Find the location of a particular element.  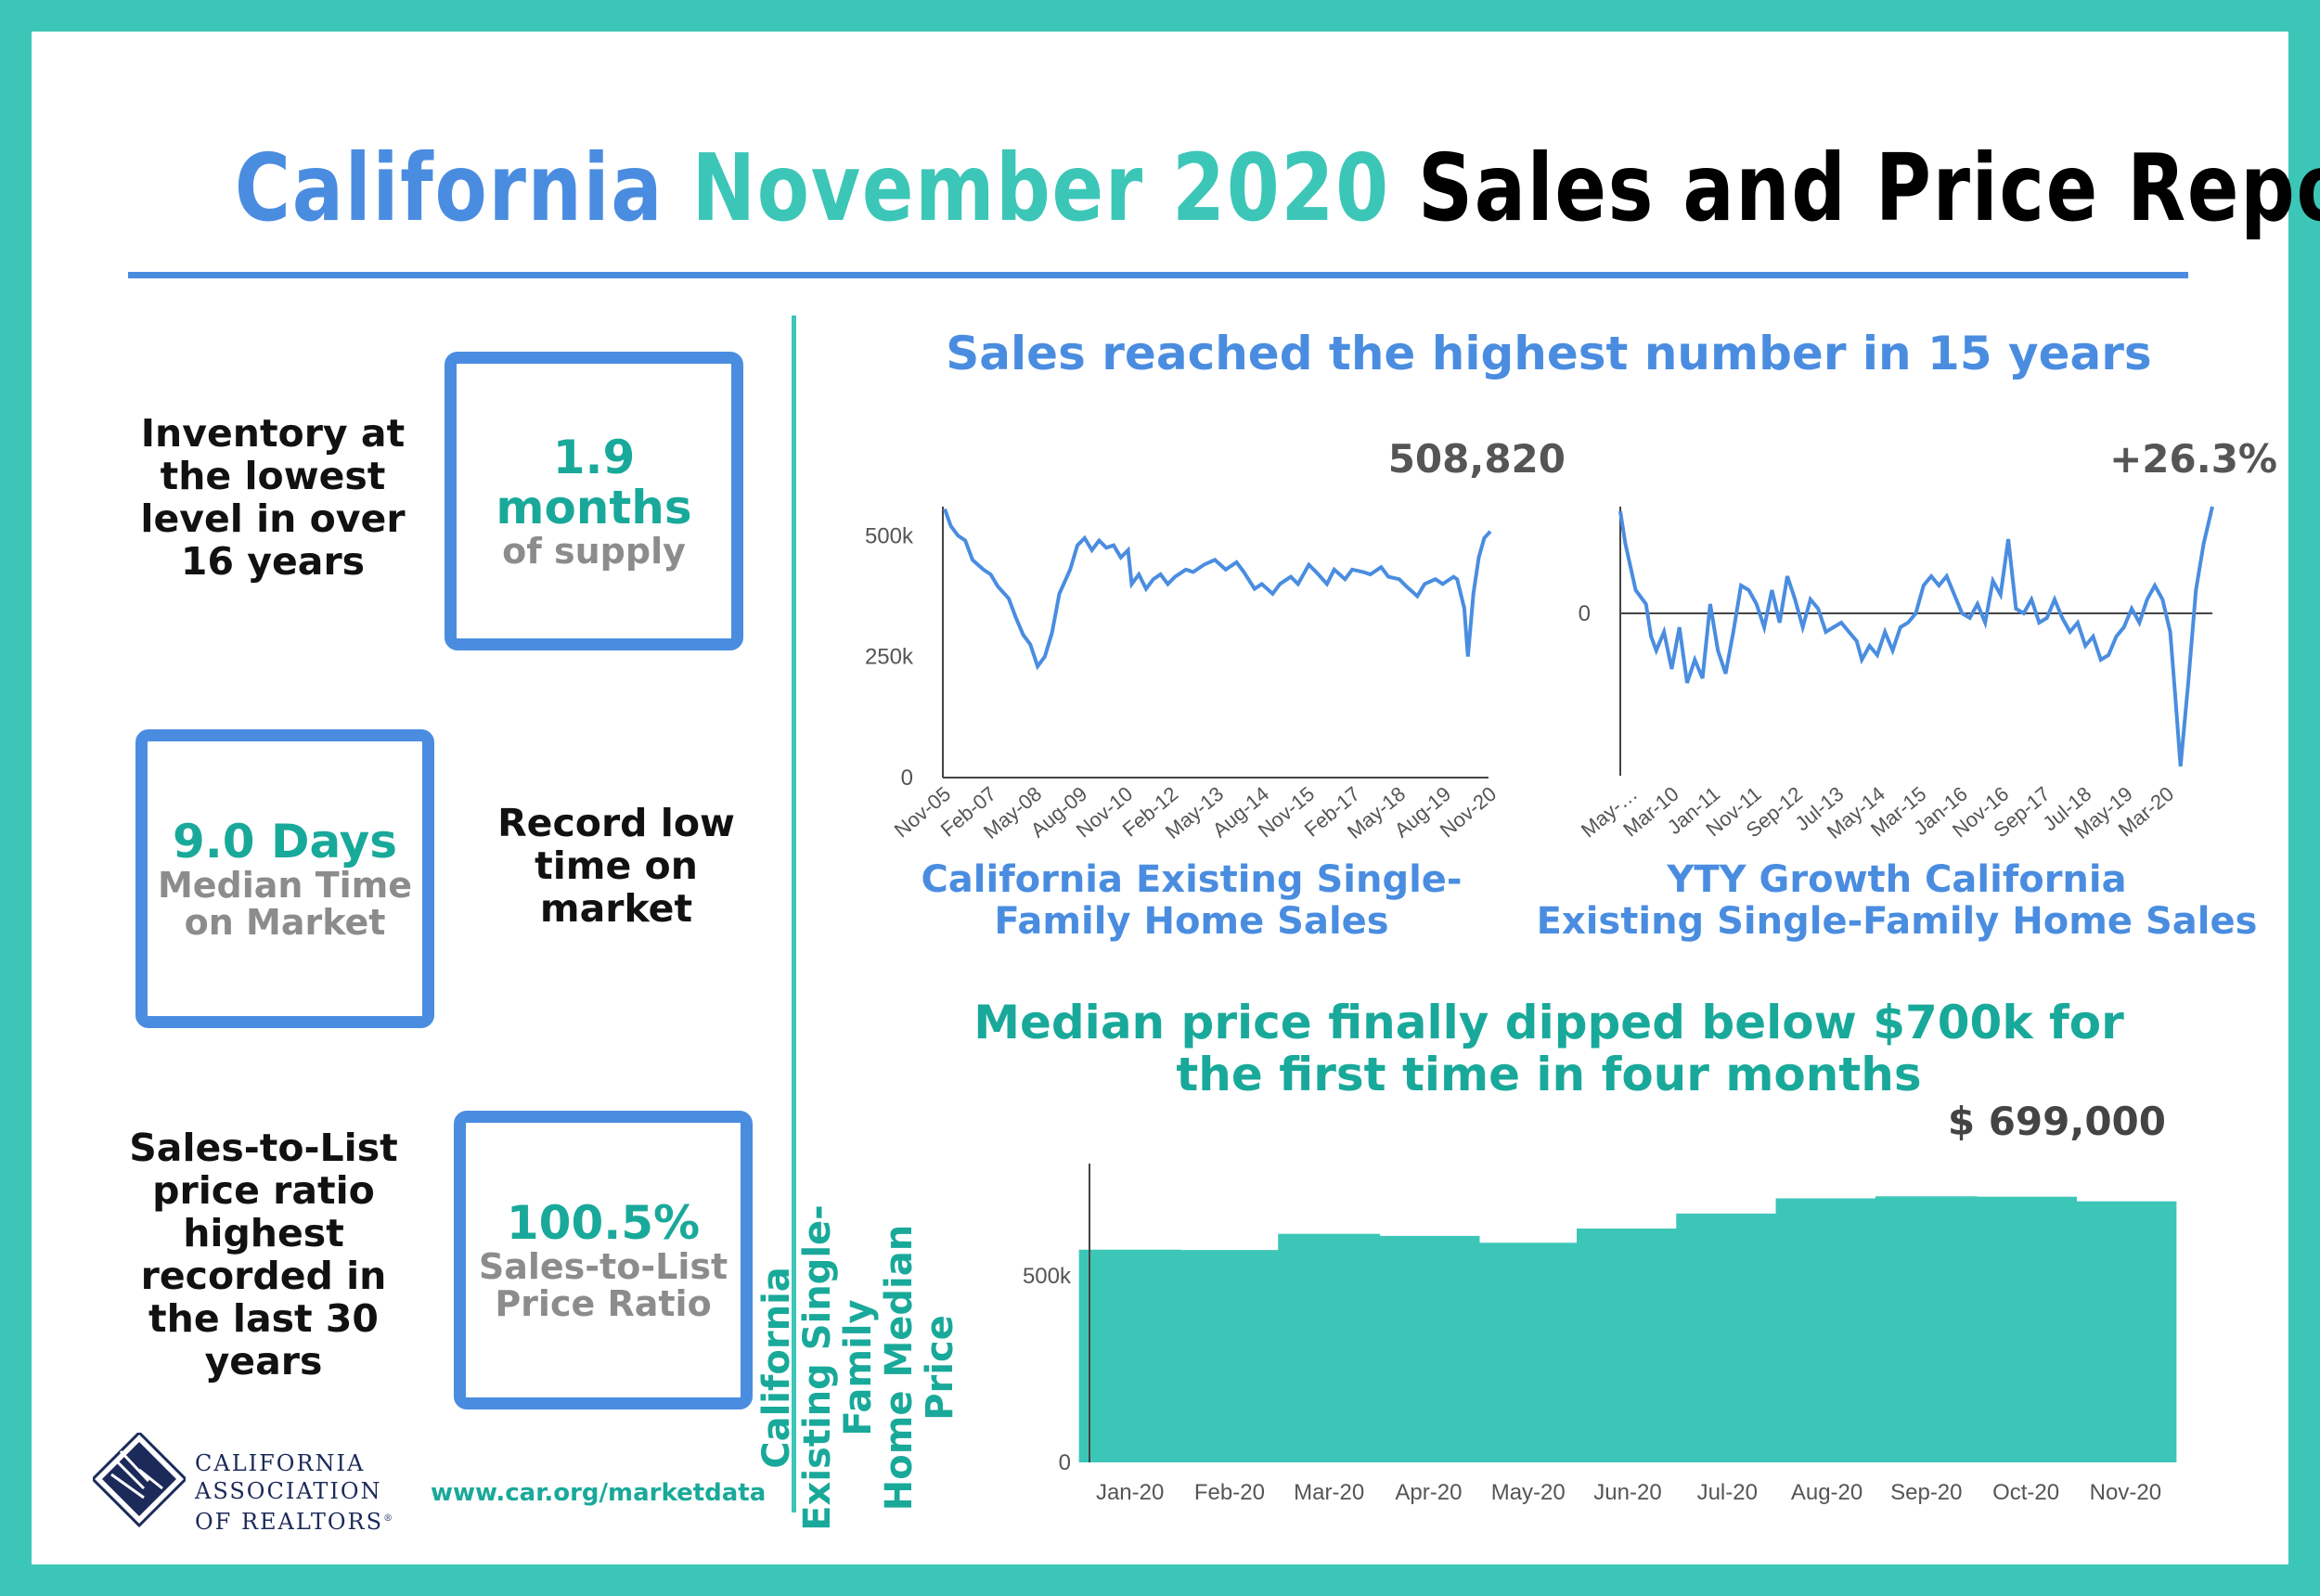

time-on-market-description: Record low time on market is located at coordinates (616, 866).